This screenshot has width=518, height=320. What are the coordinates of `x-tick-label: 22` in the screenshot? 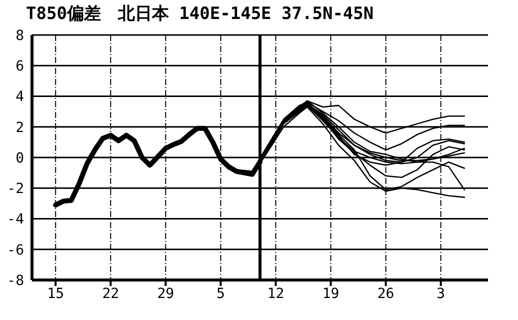 It's located at (111, 294).